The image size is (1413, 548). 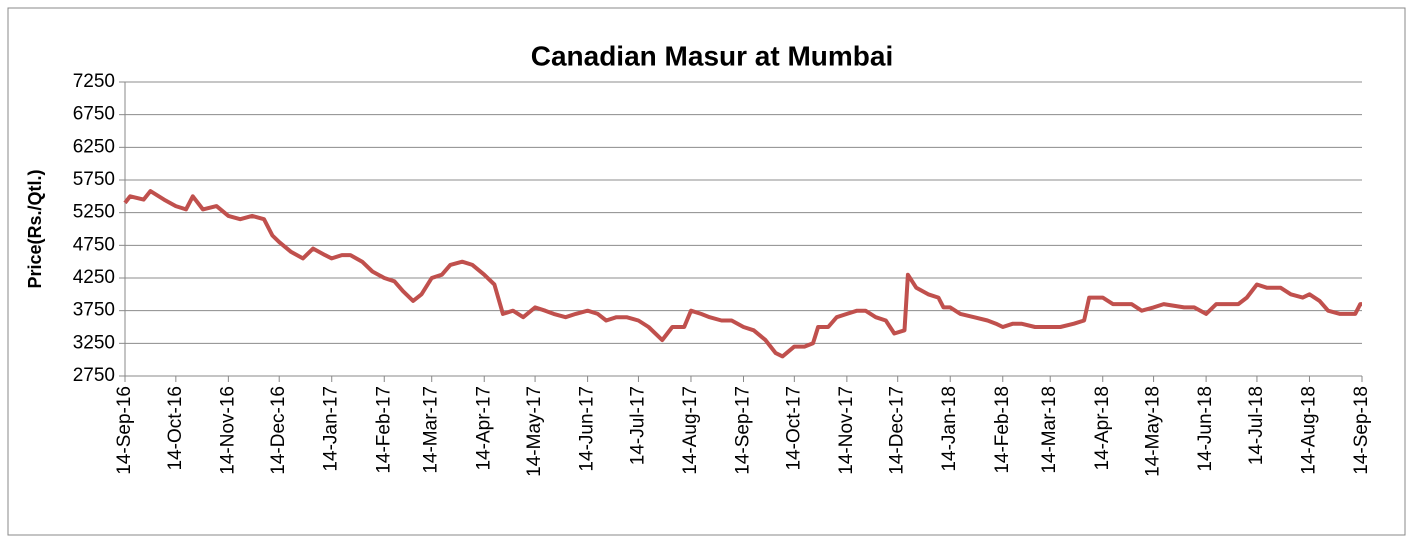 What do you see at coordinates (331, 429) in the screenshot?
I see `x-tick-label: 14-Jan-17` at bounding box center [331, 429].